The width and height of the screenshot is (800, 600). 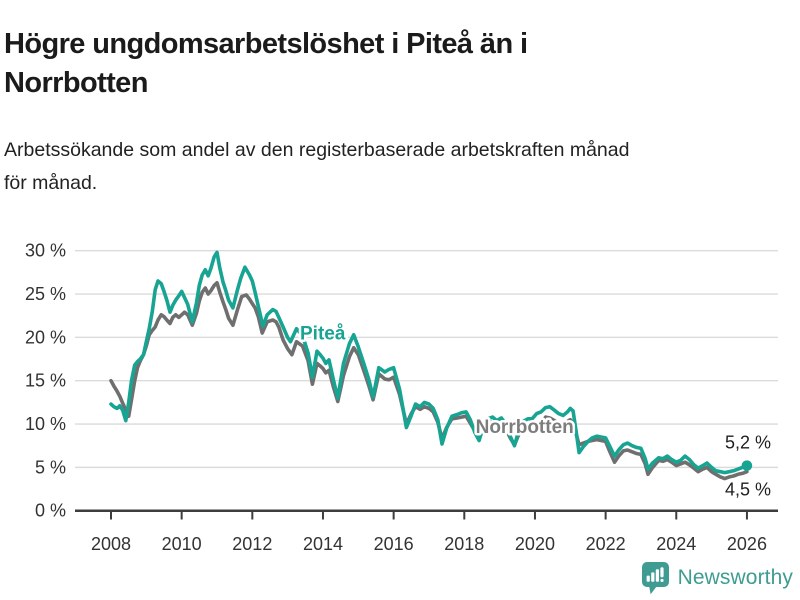 What do you see at coordinates (51, 182) in the screenshot?
I see `chart-subtitle-line-2: för månad.` at bounding box center [51, 182].